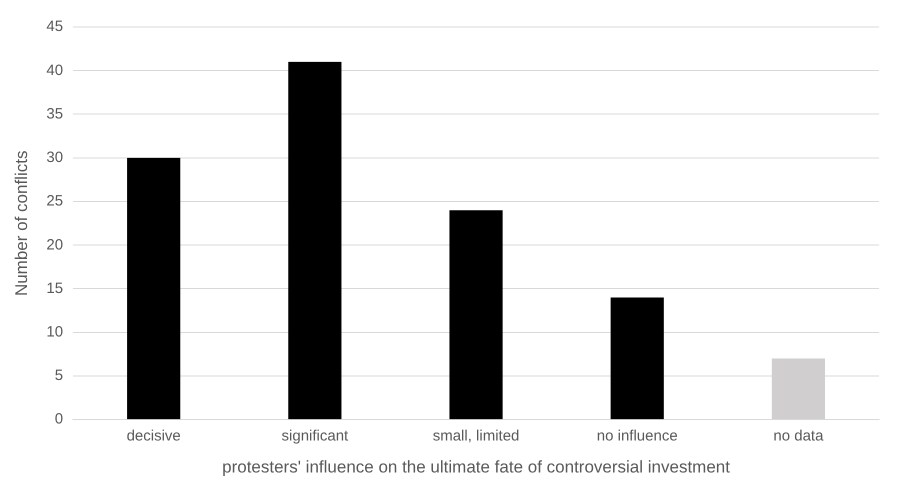  What do you see at coordinates (59, 419) in the screenshot?
I see `y-tick-label: 0` at bounding box center [59, 419].